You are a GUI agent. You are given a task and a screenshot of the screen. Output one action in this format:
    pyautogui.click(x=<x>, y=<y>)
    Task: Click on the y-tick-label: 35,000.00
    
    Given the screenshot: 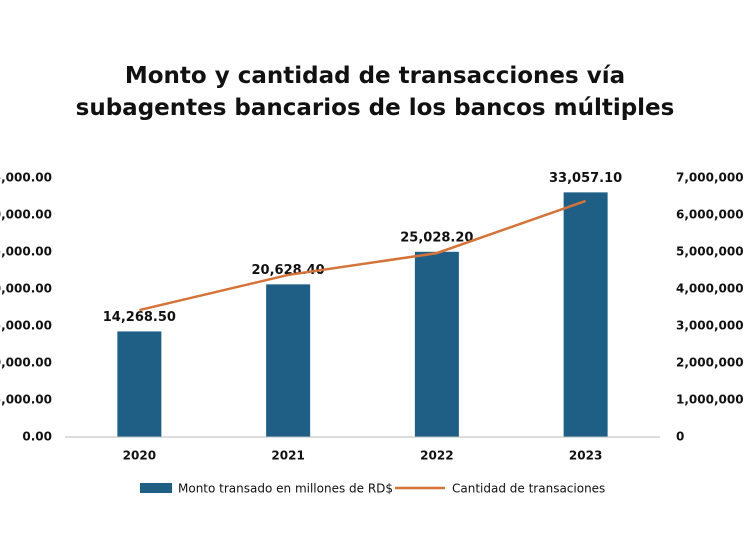 What is the action you would take?
    pyautogui.click(x=26, y=178)
    